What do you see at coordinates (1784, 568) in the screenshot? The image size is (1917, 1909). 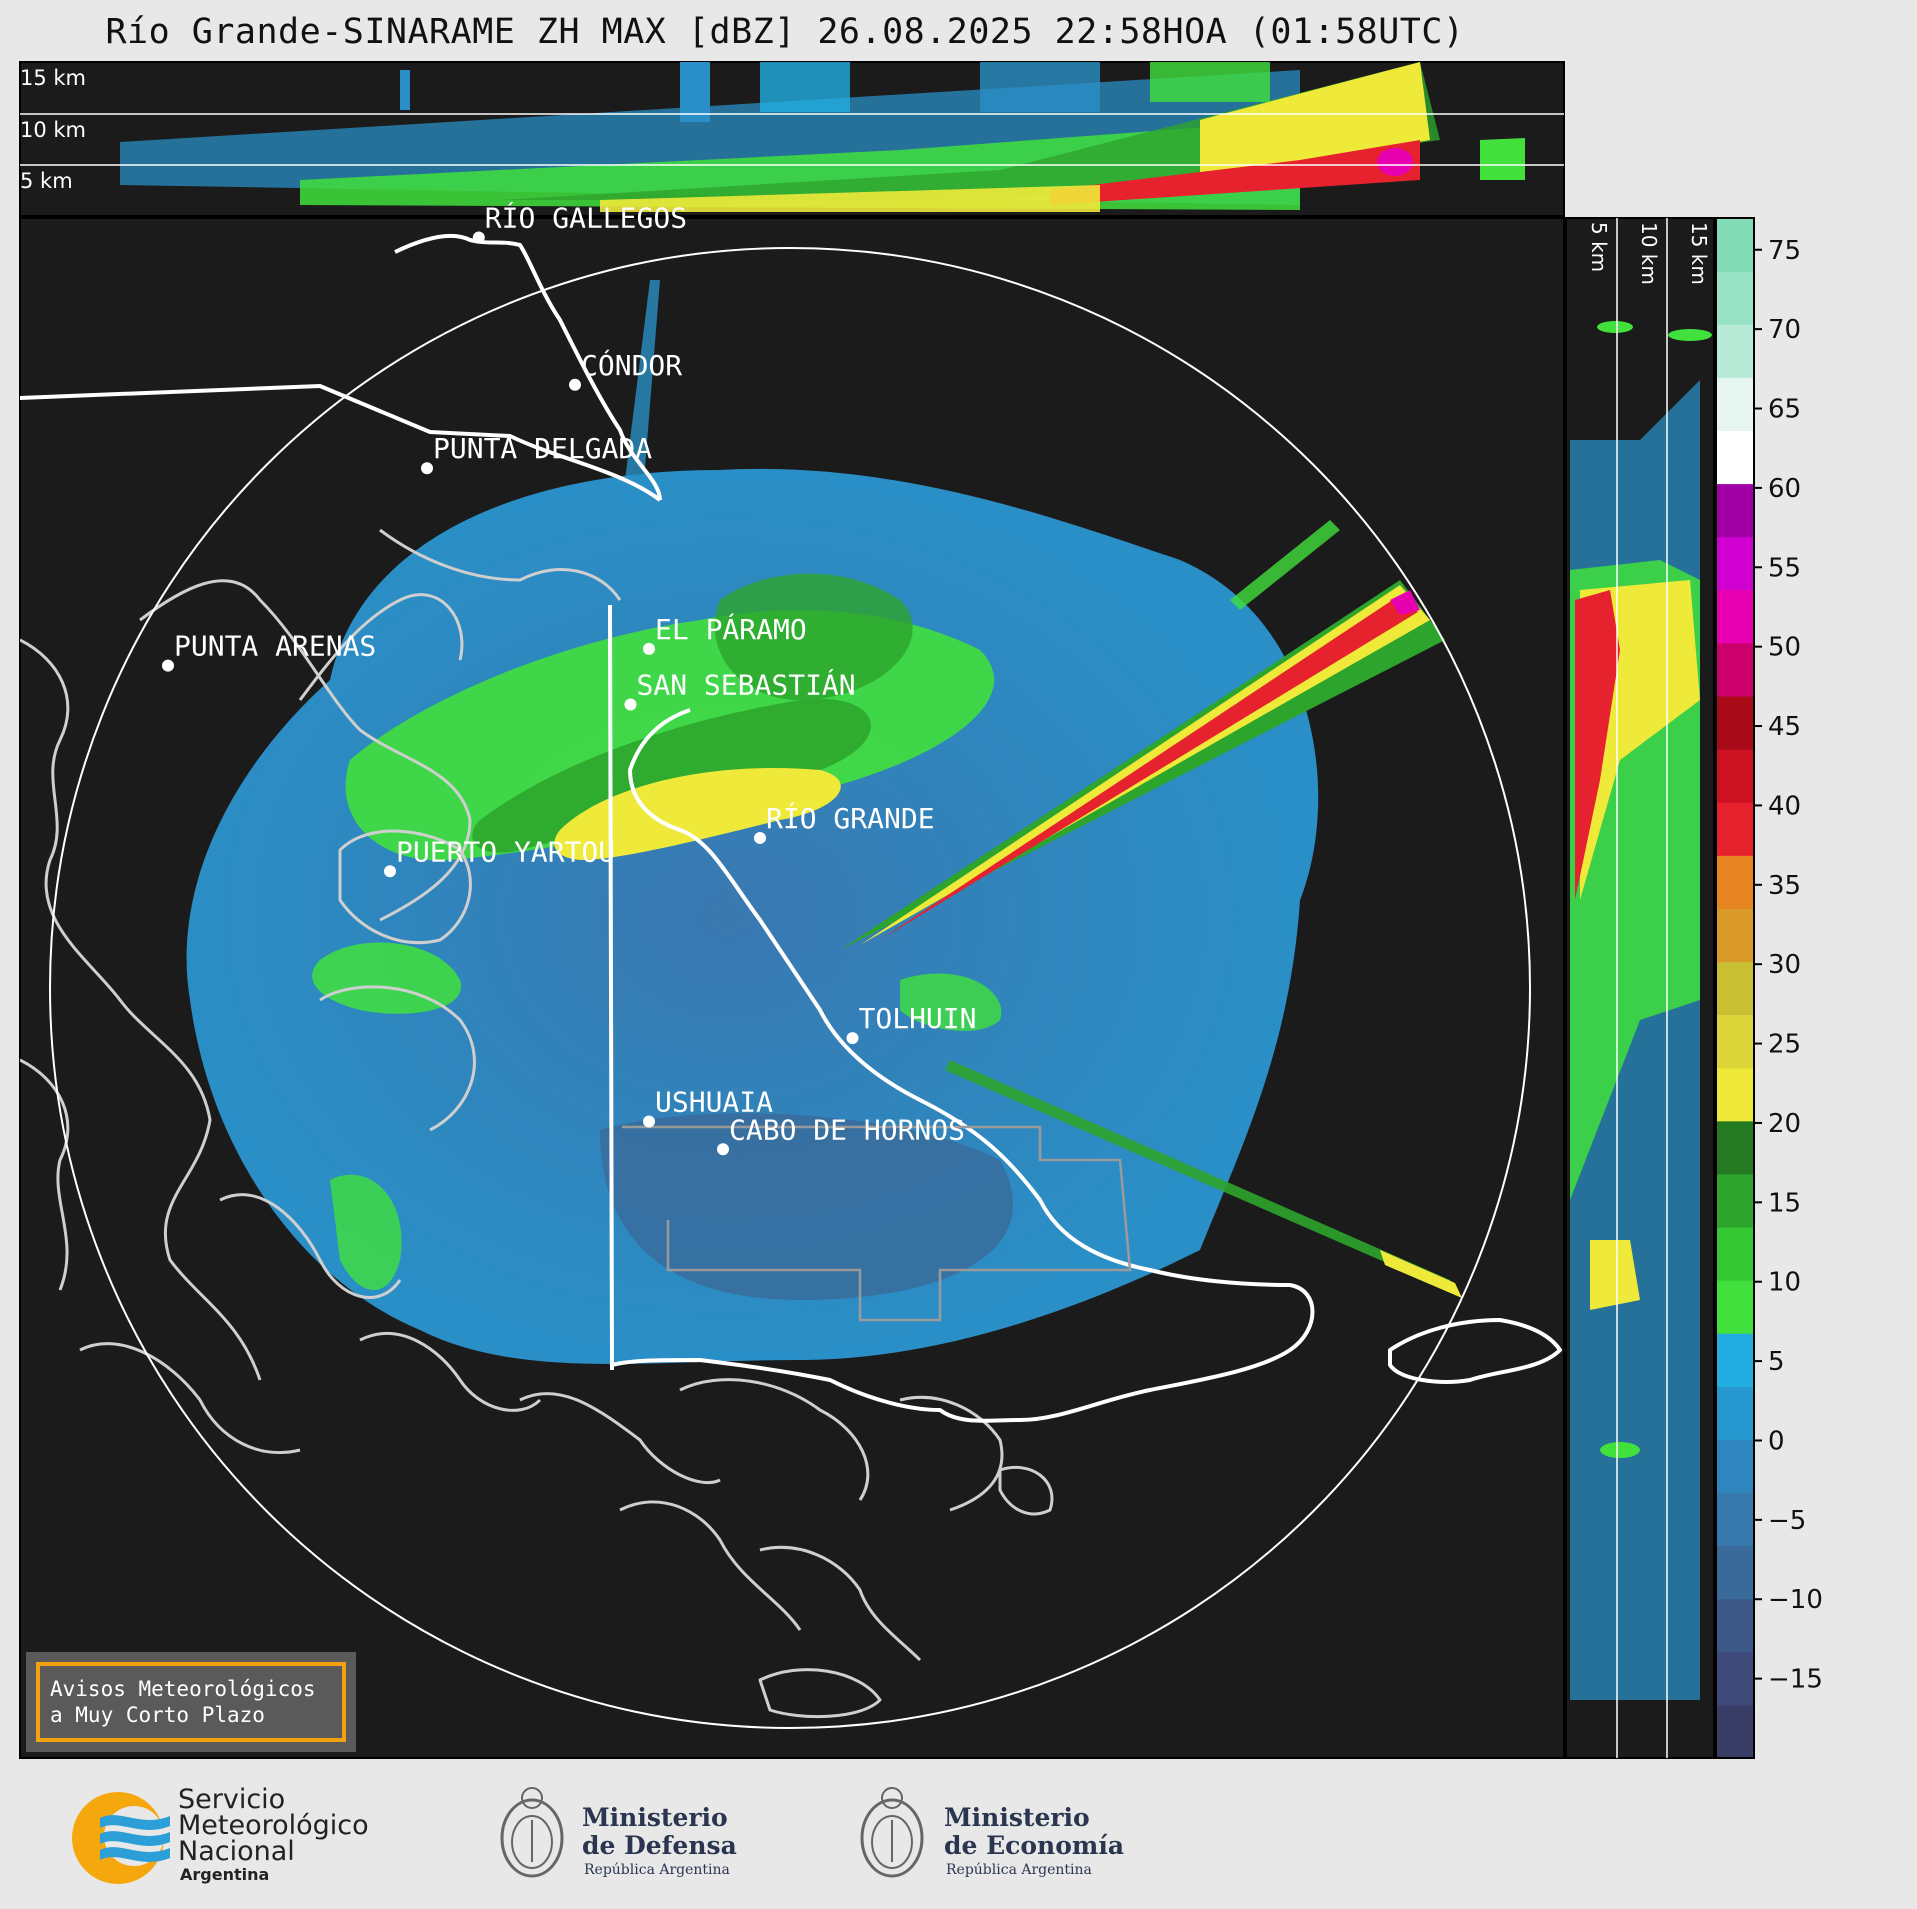 I see `colorbar-tick-label: 55` at bounding box center [1784, 568].